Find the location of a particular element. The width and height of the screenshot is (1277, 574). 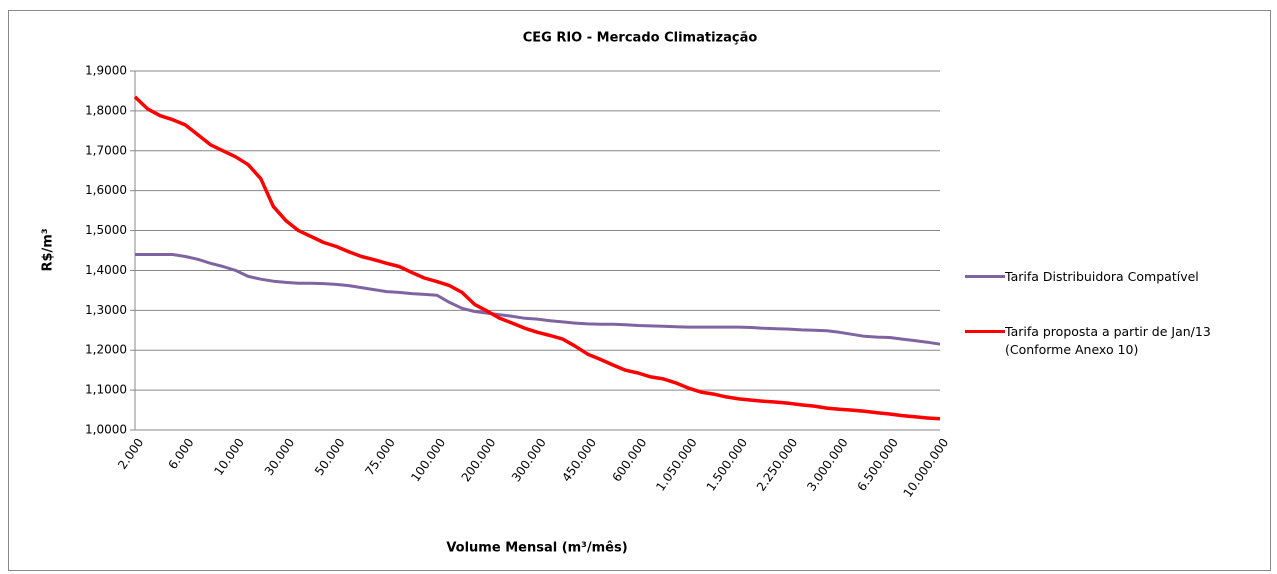

y-tick-label: 1,2000 is located at coordinates (106, 350).